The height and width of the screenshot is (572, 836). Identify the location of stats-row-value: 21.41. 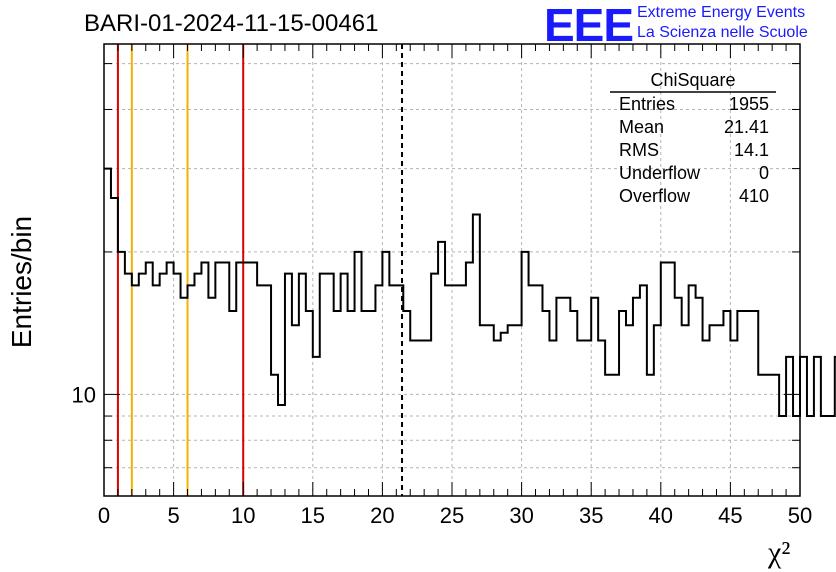
(746, 127).